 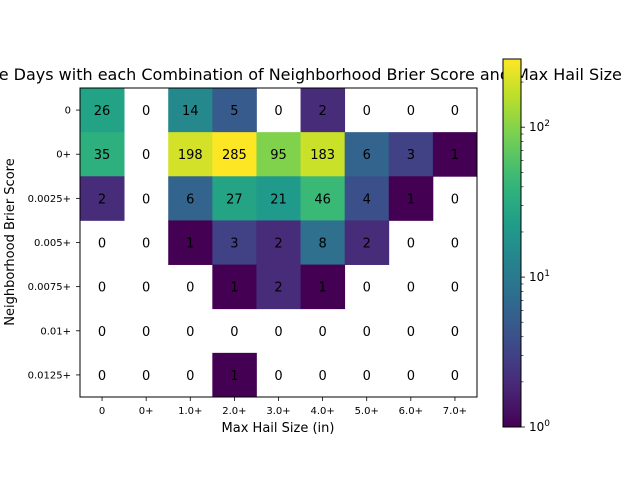 What do you see at coordinates (539, 126) in the screenshot?
I see `colorbar-tick-label: 102` at bounding box center [539, 126].